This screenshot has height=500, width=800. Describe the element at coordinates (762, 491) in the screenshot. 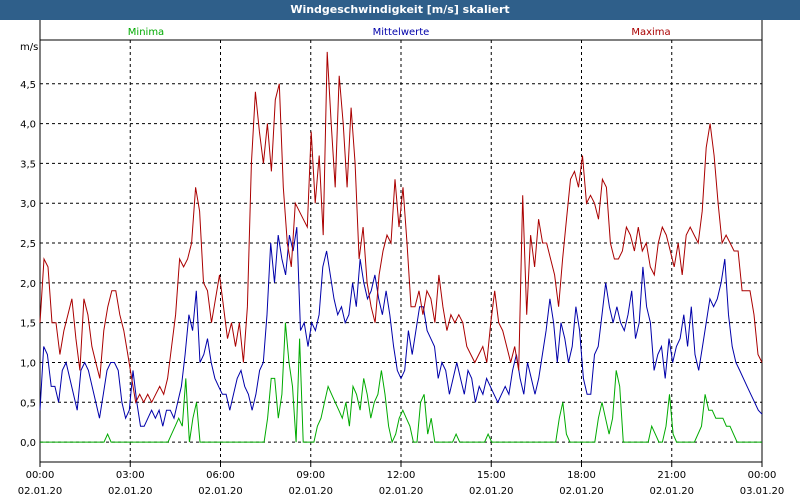

I see `x-tick-date: 03.01.20` at that location.